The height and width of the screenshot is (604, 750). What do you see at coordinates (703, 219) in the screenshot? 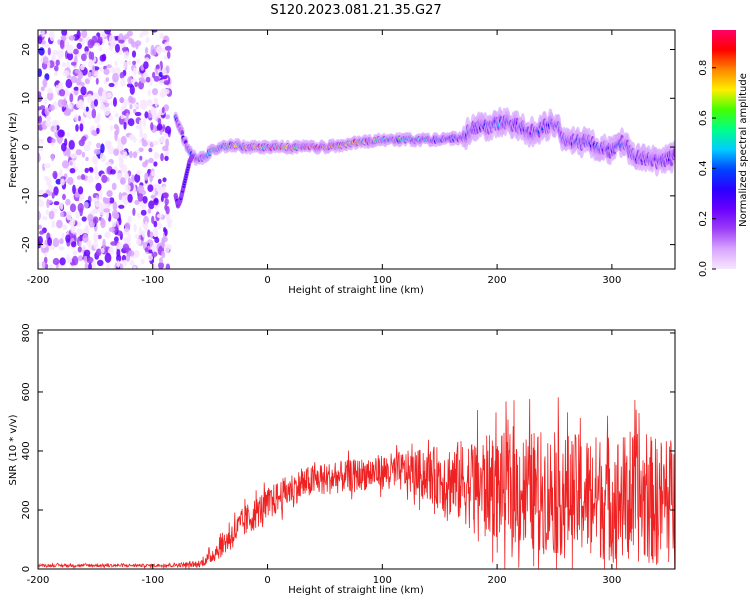
I see `colorbar-tick-label: 0.2` at bounding box center [703, 219].